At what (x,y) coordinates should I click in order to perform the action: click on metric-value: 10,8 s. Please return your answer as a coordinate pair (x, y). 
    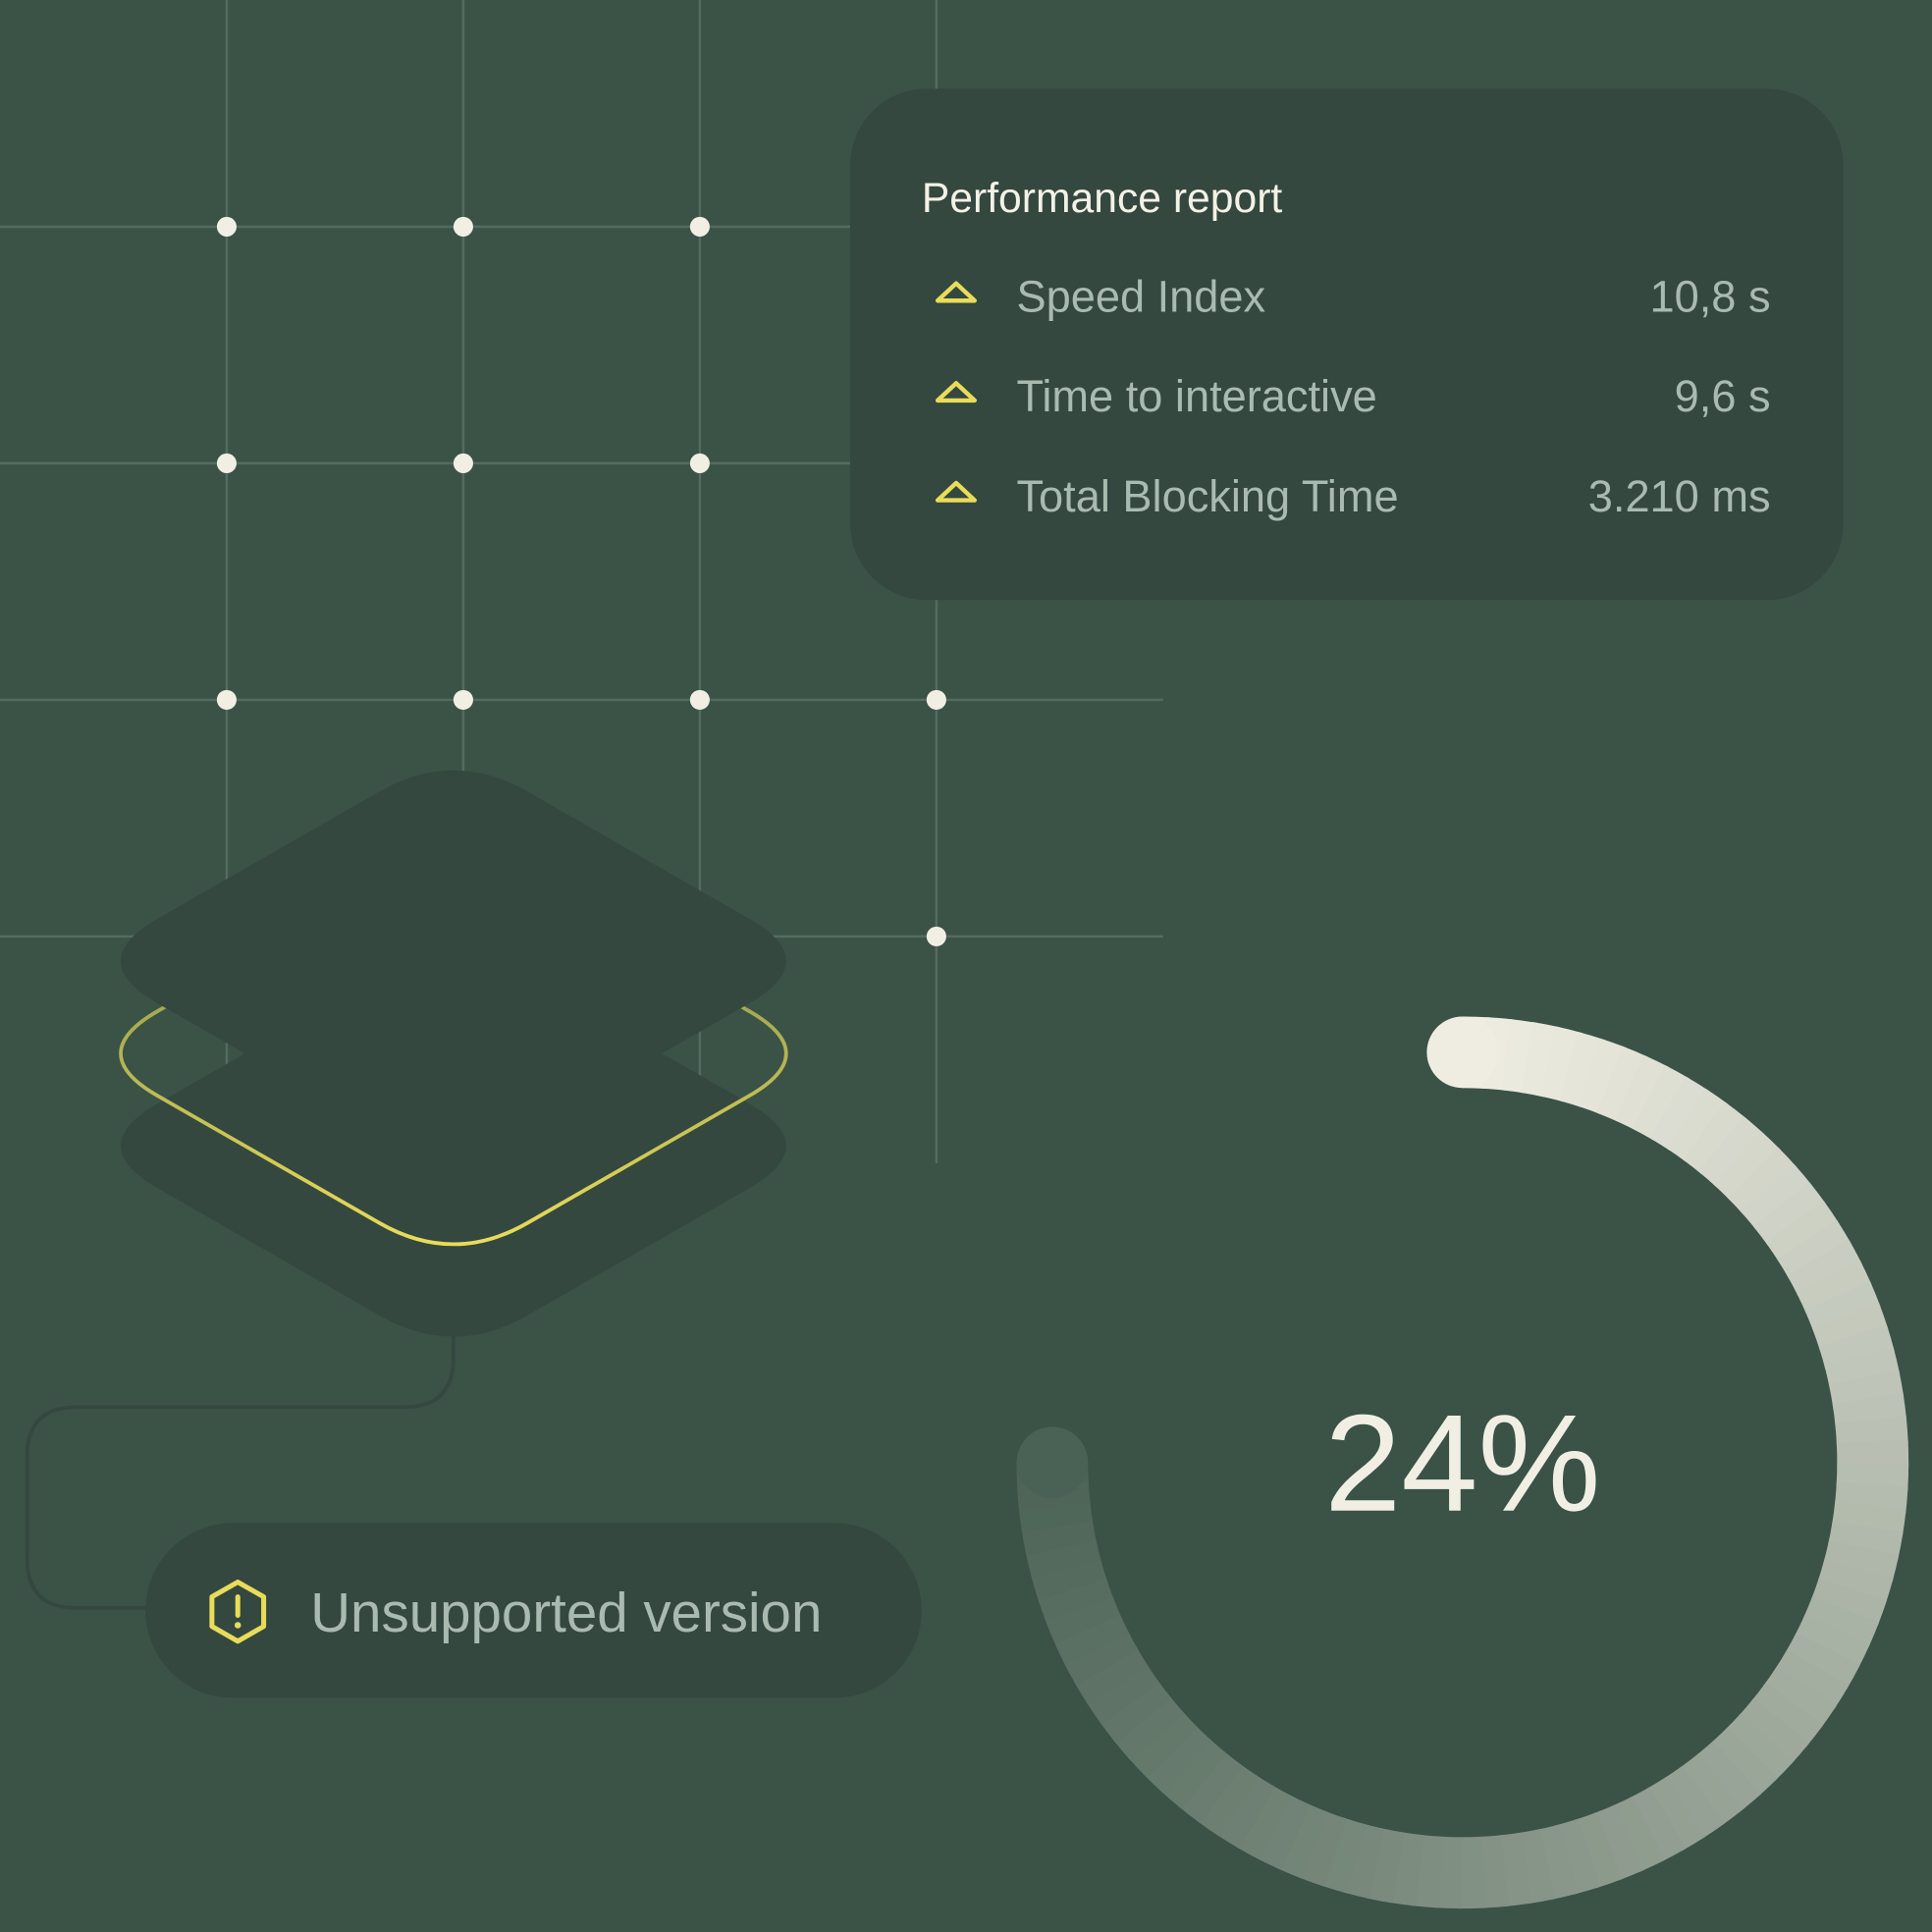
    Looking at the image, I should click on (1710, 297).